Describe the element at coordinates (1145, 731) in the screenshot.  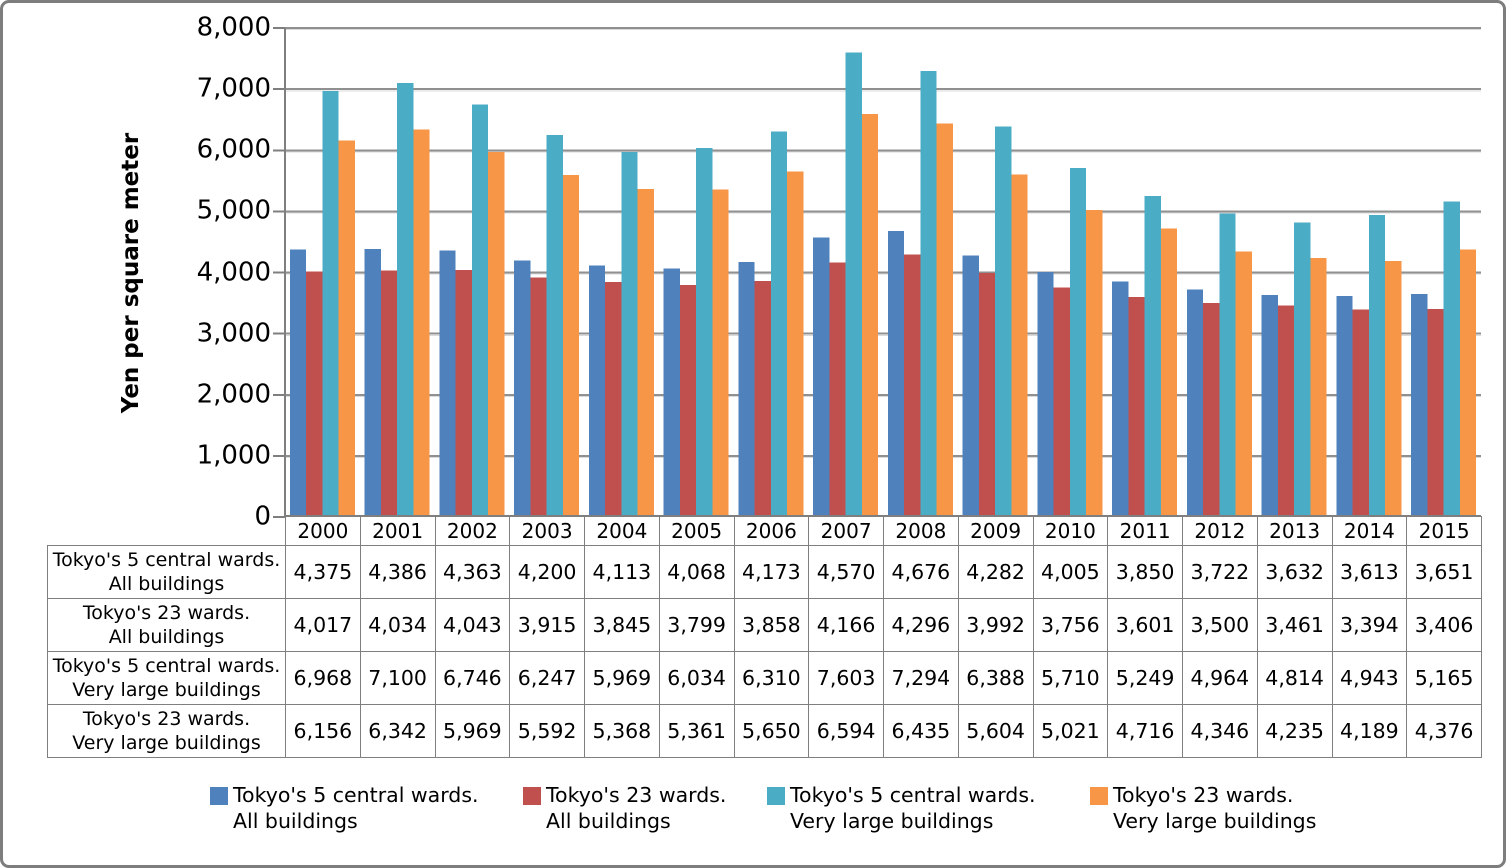
I see `value-cell: 4,716` at that location.